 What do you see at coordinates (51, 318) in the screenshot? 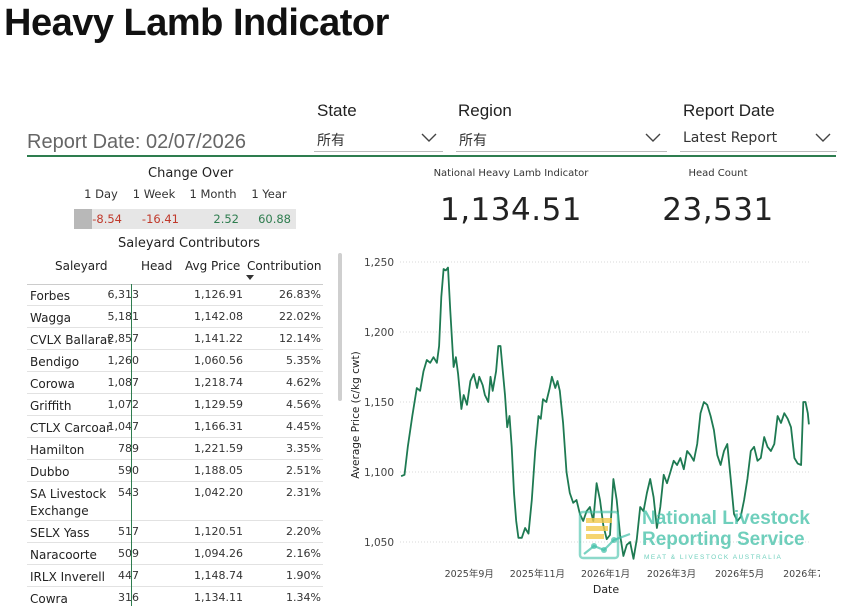
I see `saleyard-cell: Wagga` at bounding box center [51, 318].